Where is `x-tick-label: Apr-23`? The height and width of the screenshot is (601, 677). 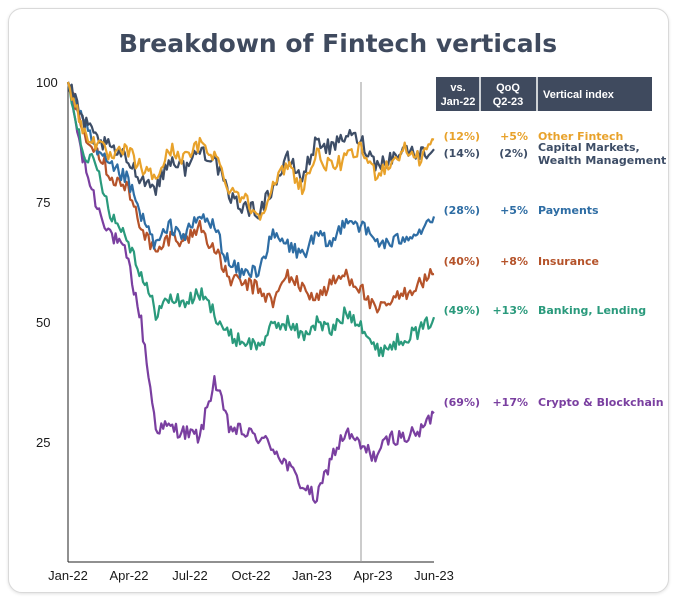
x-tick-label: Apr-23 is located at coordinates (372, 575).